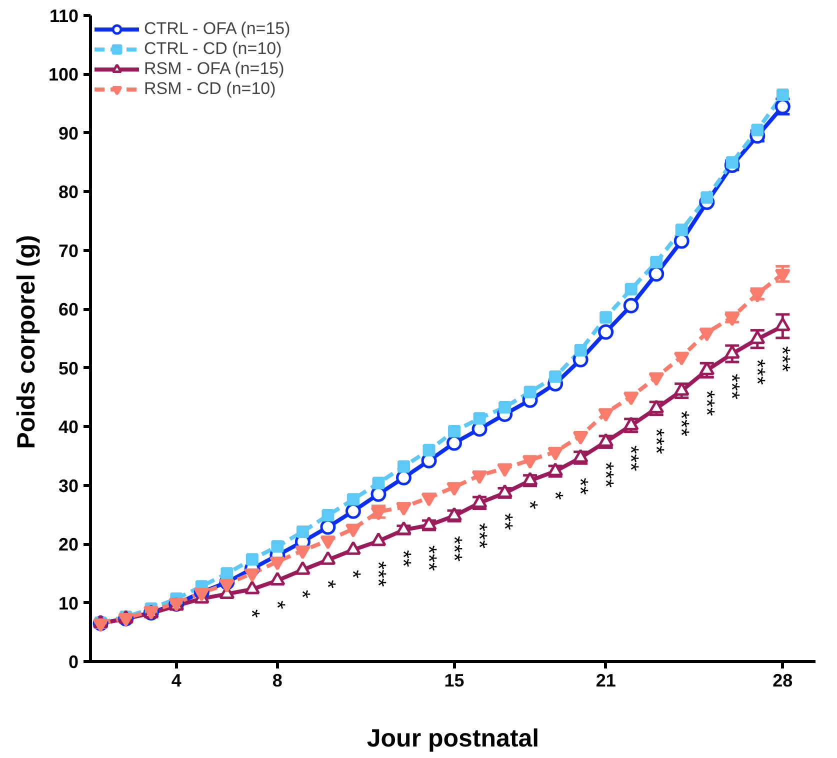 The image size is (837, 758). Describe the element at coordinates (176, 680) in the screenshot. I see `x-tick-label: 4` at that location.